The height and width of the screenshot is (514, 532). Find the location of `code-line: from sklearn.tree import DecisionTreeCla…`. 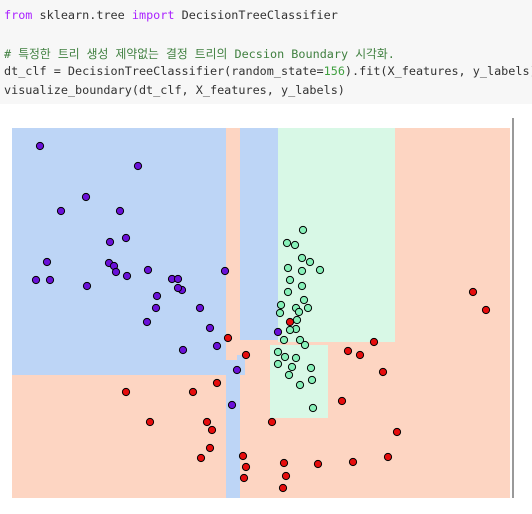

code-line: from sklearn.tree import DecisionTreeCla… is located at coordinates (171, 15).